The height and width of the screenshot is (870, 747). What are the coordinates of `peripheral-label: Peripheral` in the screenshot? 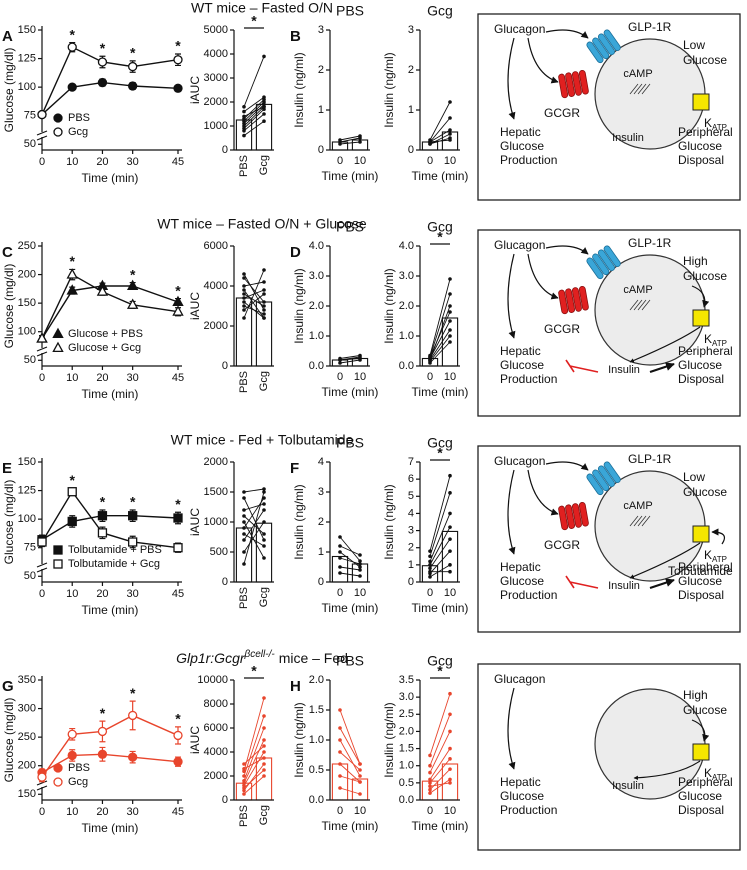 It's located at (705, 351).